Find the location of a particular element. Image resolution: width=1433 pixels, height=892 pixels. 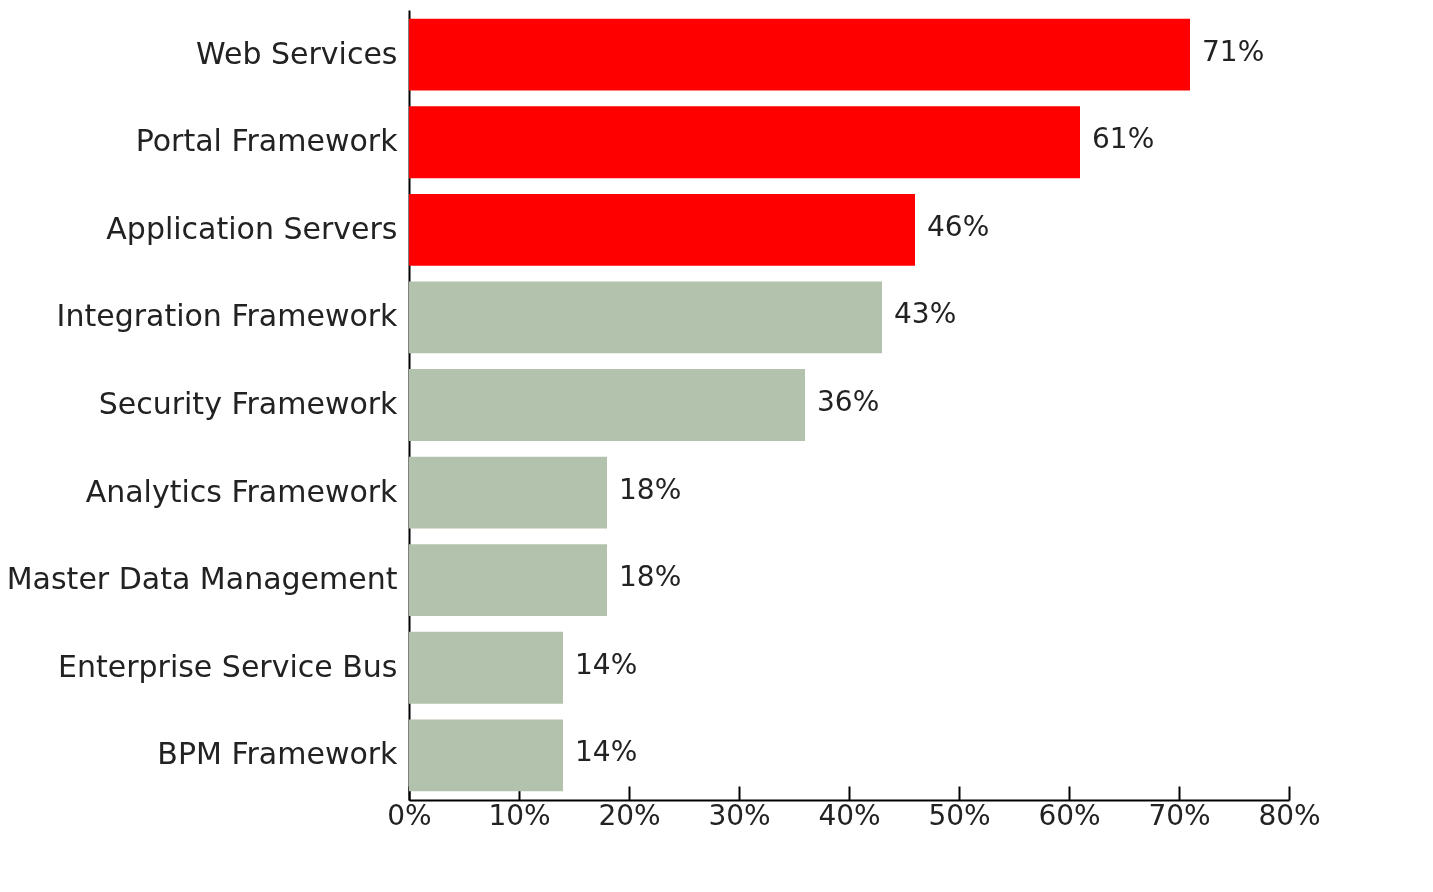

y-tick-label: Master Data Management is located at coordinates (202, 579).